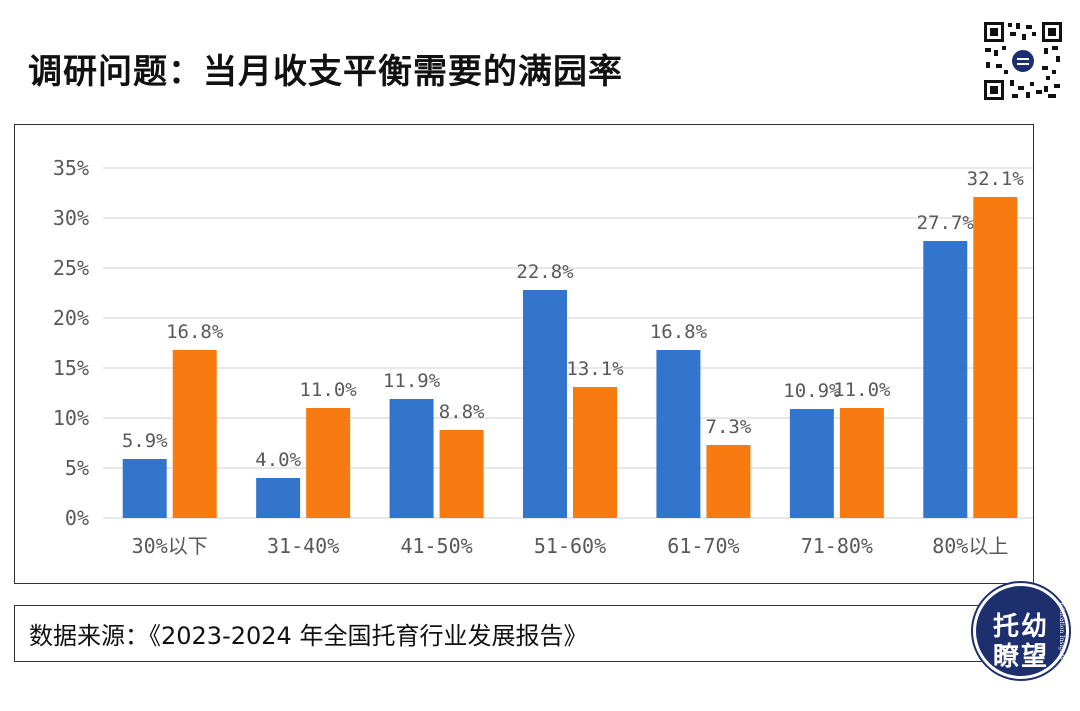 The height and width of the screenshot is (711, 1080). I want to click on data-label: 27.7%, so click(946, 223).